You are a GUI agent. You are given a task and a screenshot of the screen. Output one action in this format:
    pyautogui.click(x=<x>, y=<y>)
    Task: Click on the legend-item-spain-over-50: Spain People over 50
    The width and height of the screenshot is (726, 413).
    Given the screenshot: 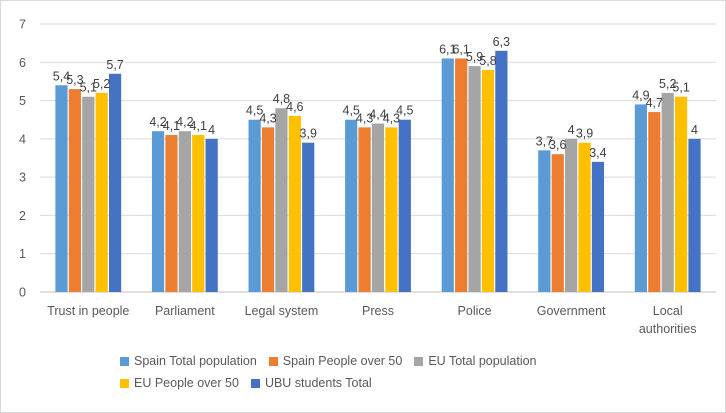 What is the action you would take?
    pyautogui.click(x=335, y=361)
    